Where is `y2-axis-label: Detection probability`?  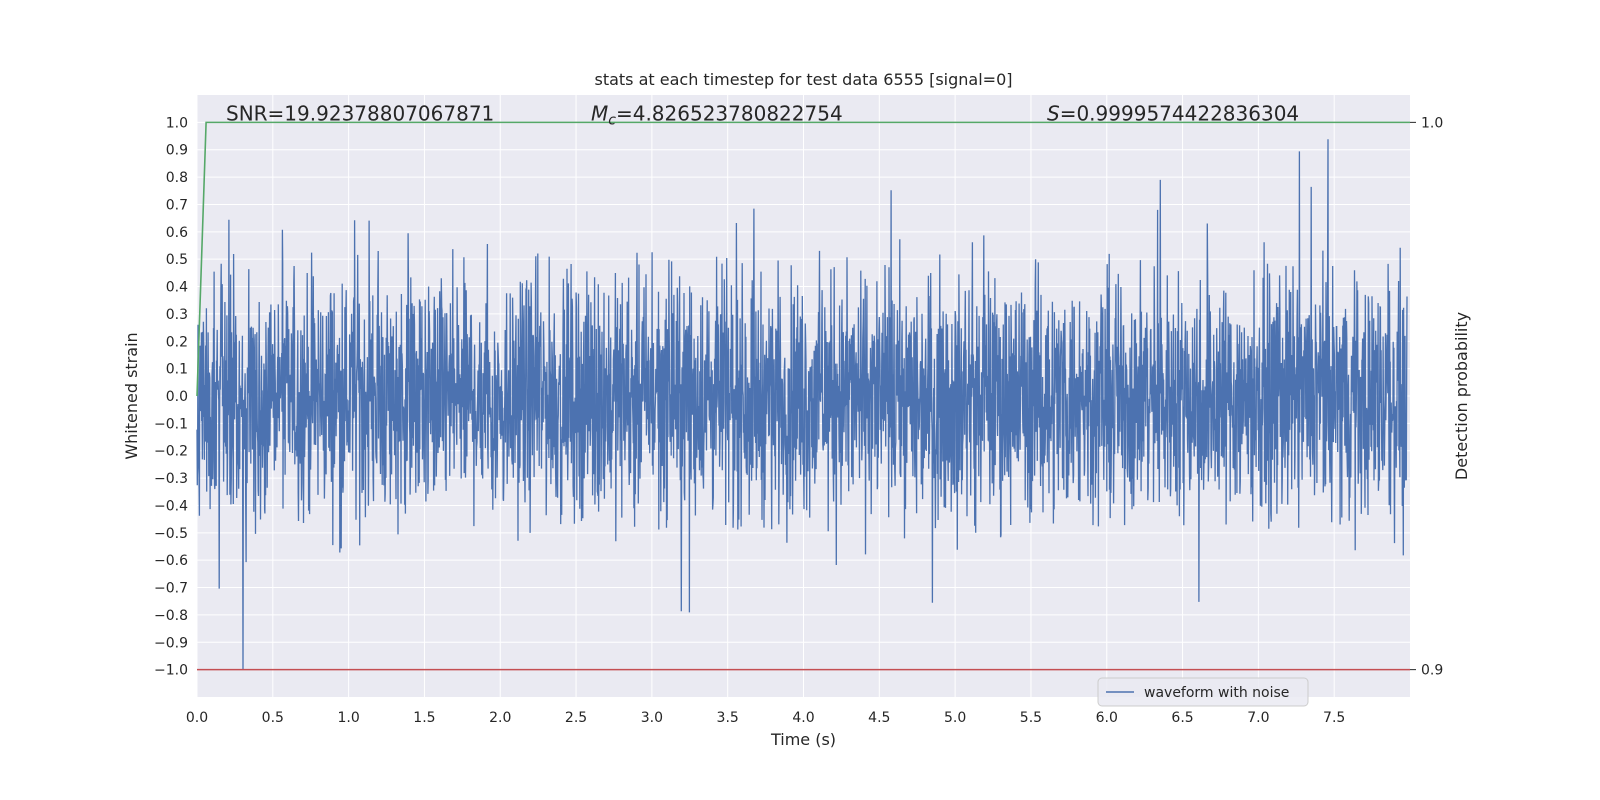 y2-axis-label: Detection probability is located at coordinates (1461, 396).